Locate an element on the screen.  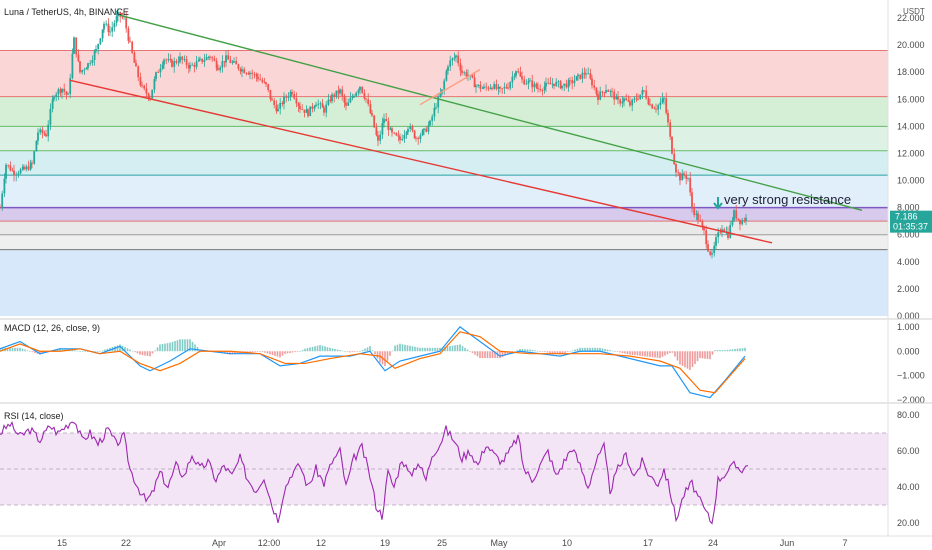
annotation-text: very strong resistance is located at coordinates (787, 199).